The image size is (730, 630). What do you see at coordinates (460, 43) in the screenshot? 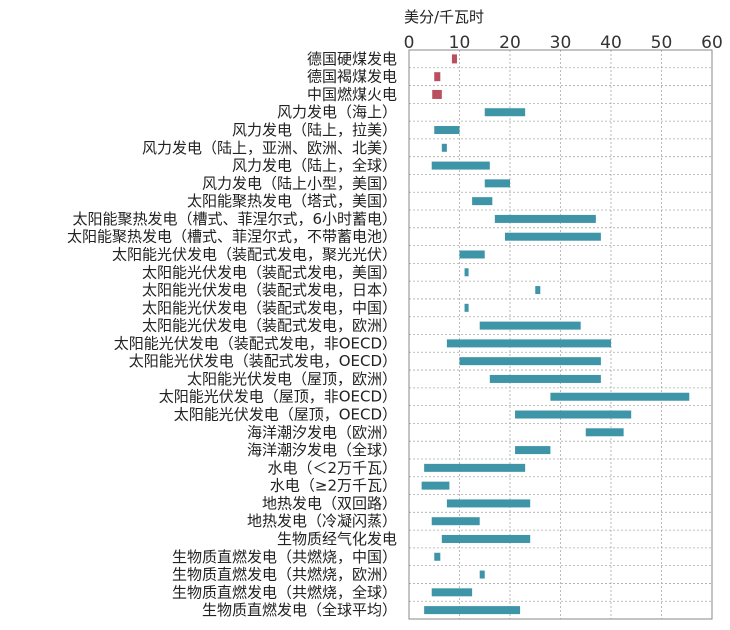
I see `x-tick-label: 10` at bounding box center [460, 43].